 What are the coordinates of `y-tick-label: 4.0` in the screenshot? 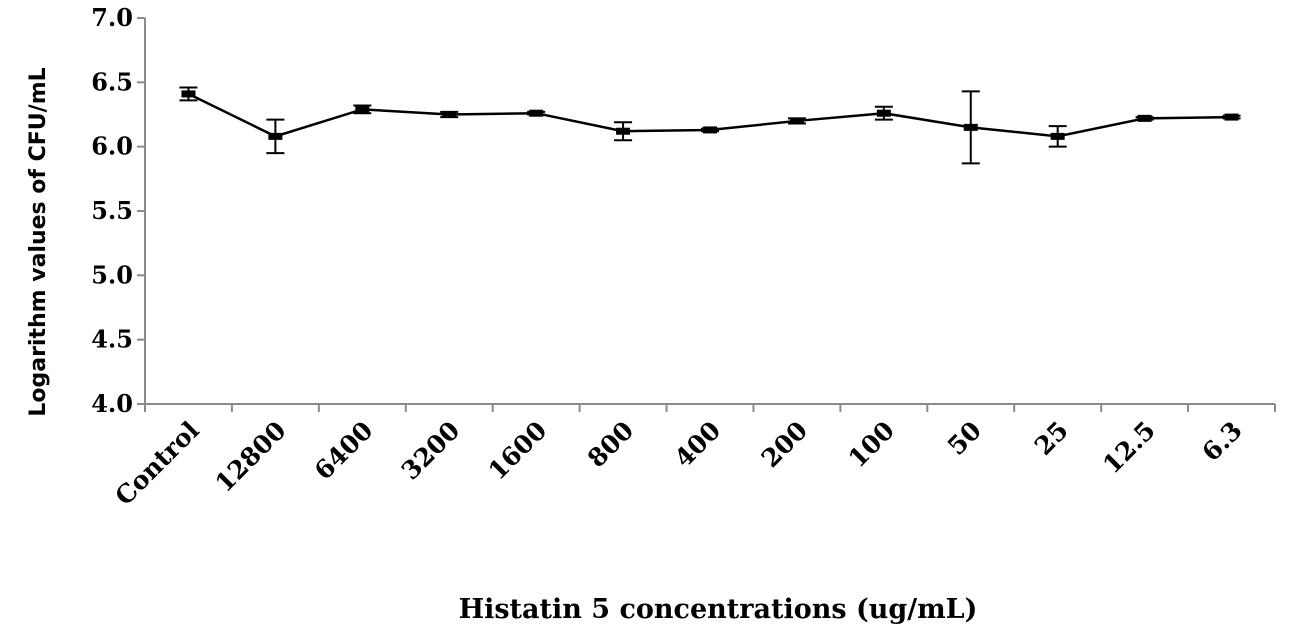 It's located at (112, 403).